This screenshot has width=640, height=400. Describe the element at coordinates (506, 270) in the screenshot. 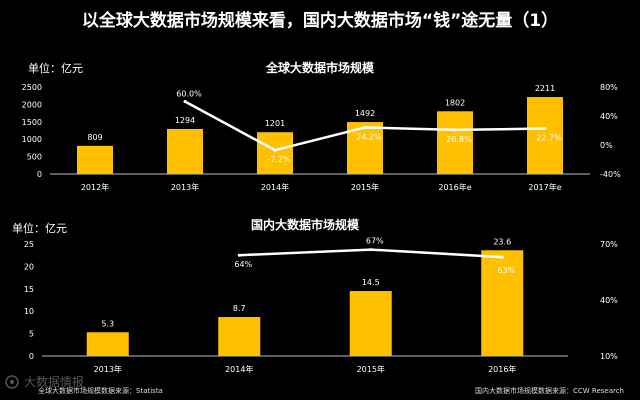

I see `growth-value-label: 63%` at that location.